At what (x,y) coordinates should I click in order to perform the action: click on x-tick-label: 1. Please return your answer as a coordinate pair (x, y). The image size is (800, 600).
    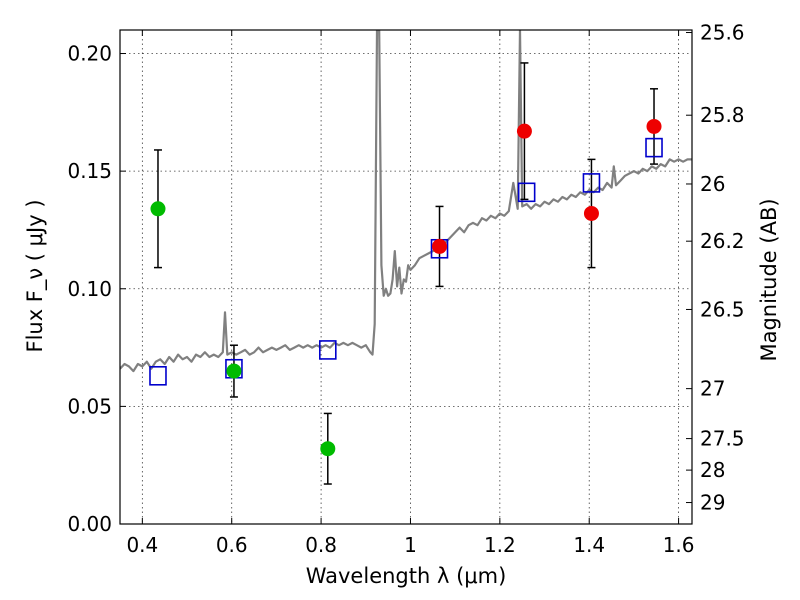
    Looking at the image, I should click on (410, 545).